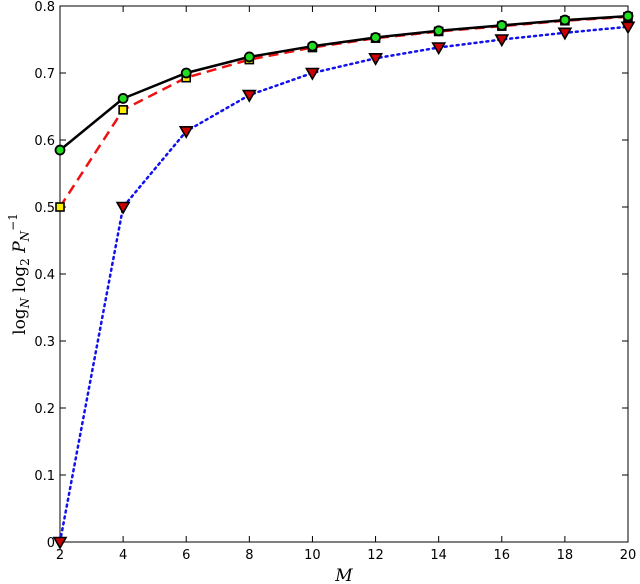  I want to click on x-tick-label: 18, so click(565, 555).